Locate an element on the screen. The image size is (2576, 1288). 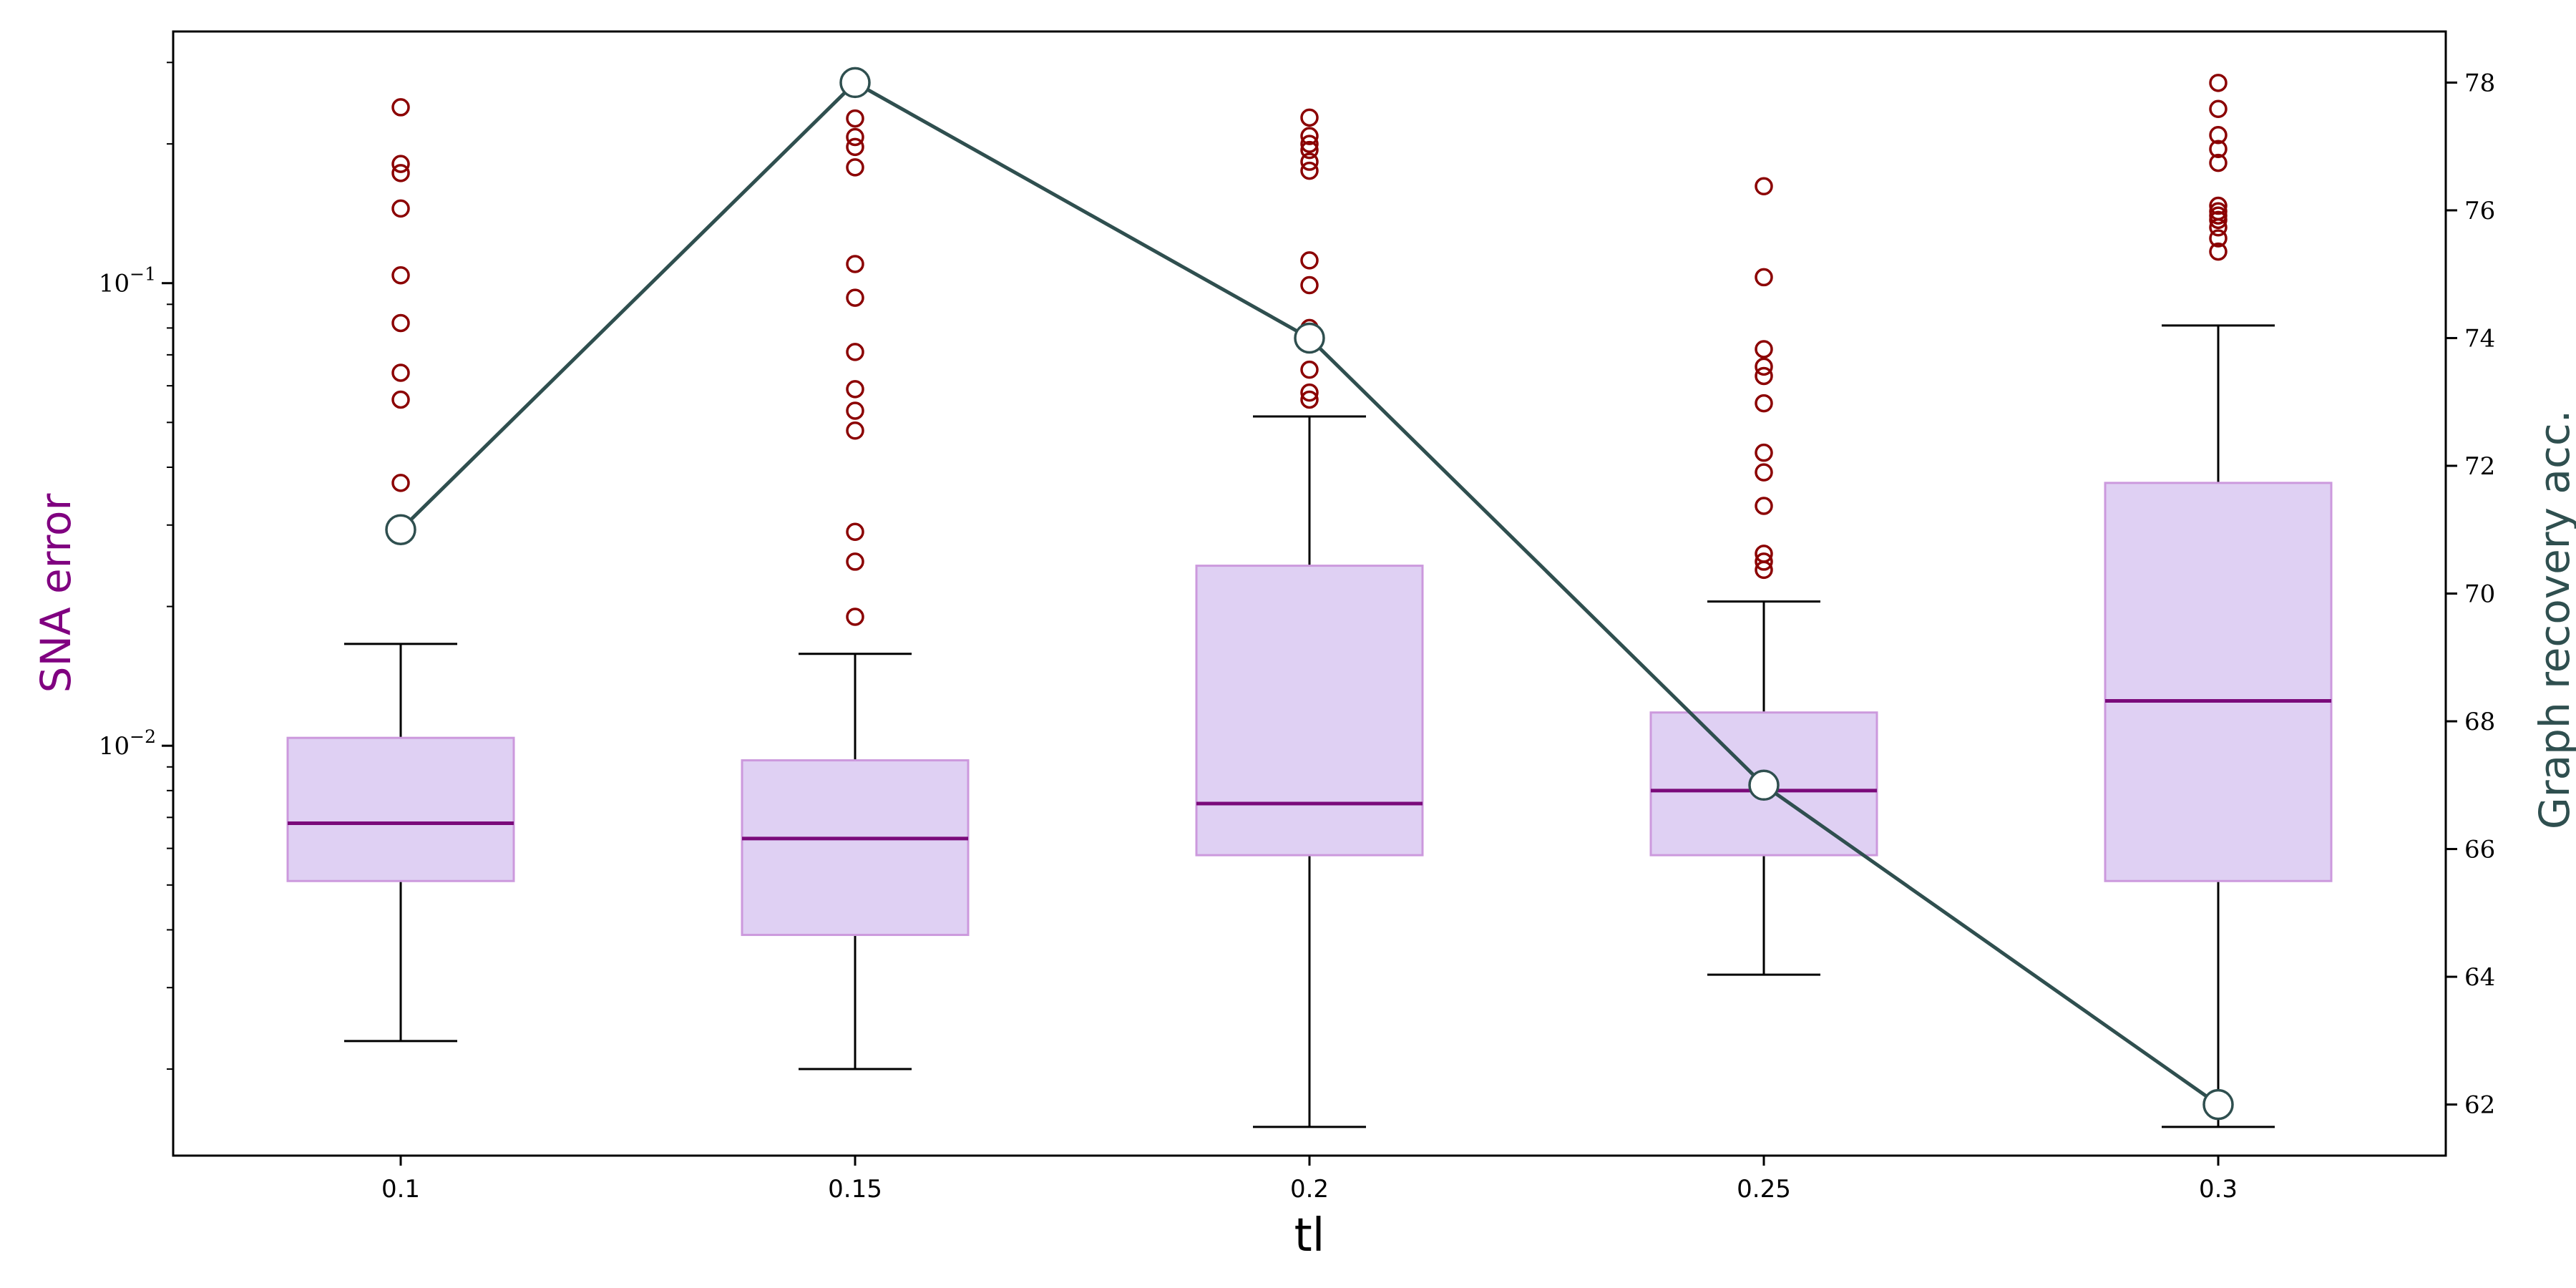
graph-recovery-point-0.3 is located at coordinates (2218, 1104).